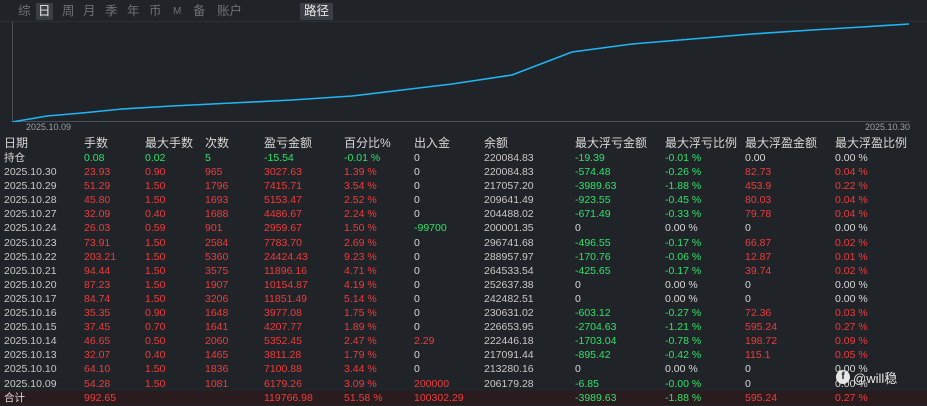  Describe the element at coordinates (217, 256) in the screenshot. I see `cell-count: 5360` at that location.